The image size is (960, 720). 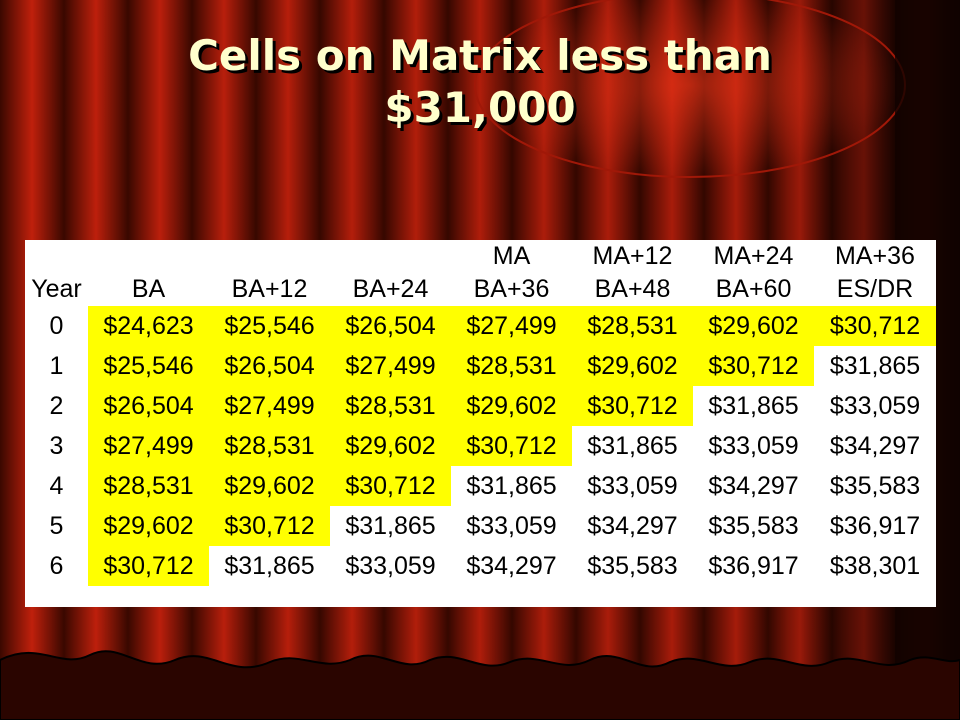 I want to click on header-cell: BA+24, so click(x=390, y=289).